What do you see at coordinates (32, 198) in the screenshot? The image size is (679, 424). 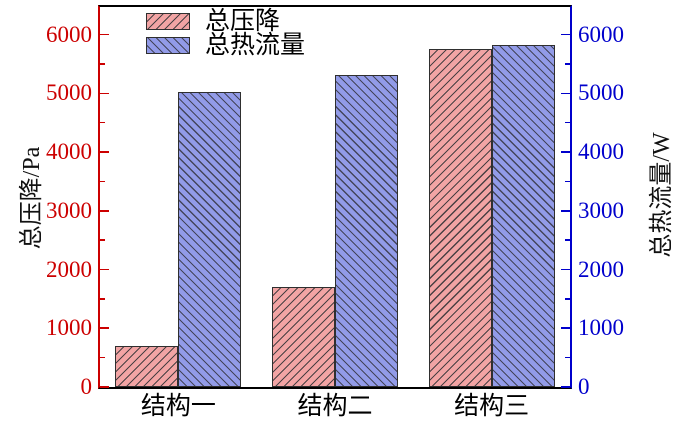 I see `left-axis-title: 总压降/Pa` at bounding box center [32, 198].